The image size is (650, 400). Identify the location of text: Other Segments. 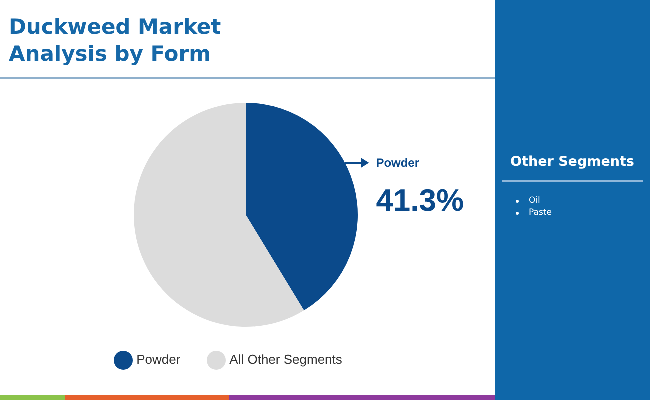
(573, 162).